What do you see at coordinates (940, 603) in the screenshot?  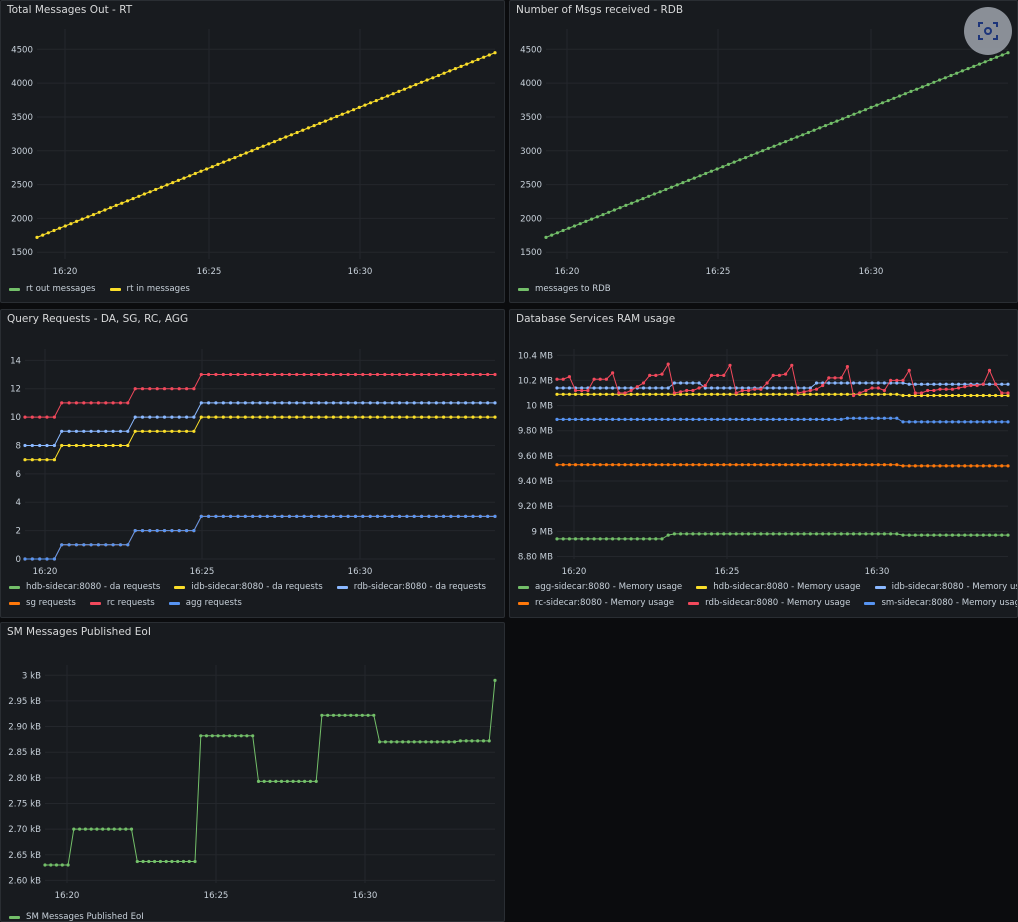 I see `legend-item: sm-sidecar:8080 - Memory usage` at bounding box center [940, 603].